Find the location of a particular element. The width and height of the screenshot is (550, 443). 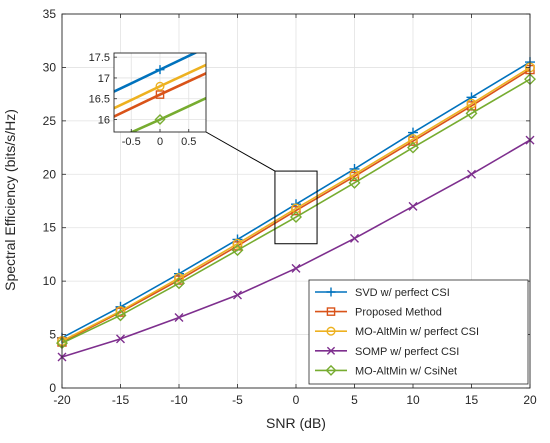

x-tick-label: 0 is located at coordinates (296, 400).